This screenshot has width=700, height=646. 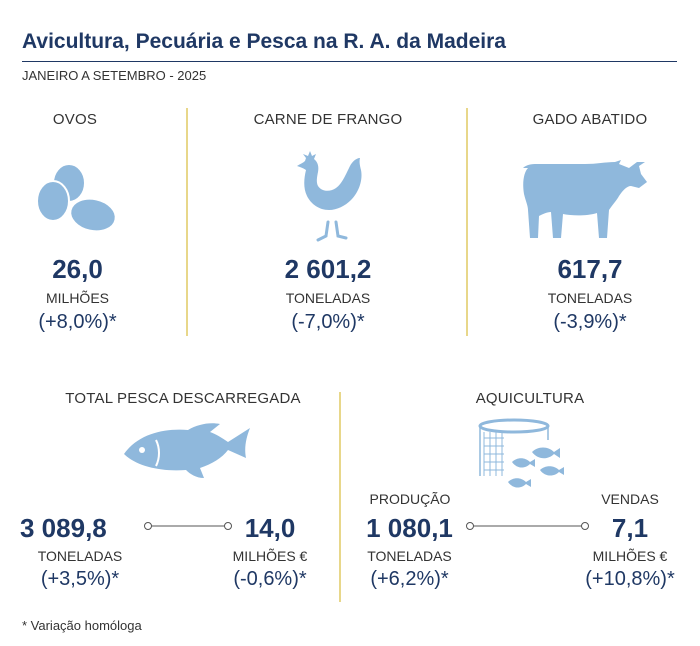 I want to click on aquicultura-right-sublabel: VENDAS, so click(x=630, y=499).